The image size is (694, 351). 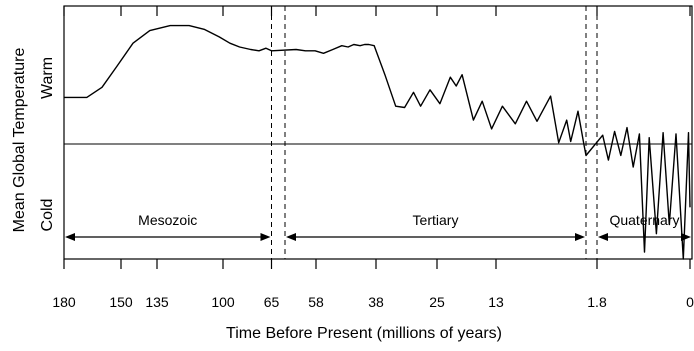 I want to click on x-tick-label: 135, so click(x=157, y=302).